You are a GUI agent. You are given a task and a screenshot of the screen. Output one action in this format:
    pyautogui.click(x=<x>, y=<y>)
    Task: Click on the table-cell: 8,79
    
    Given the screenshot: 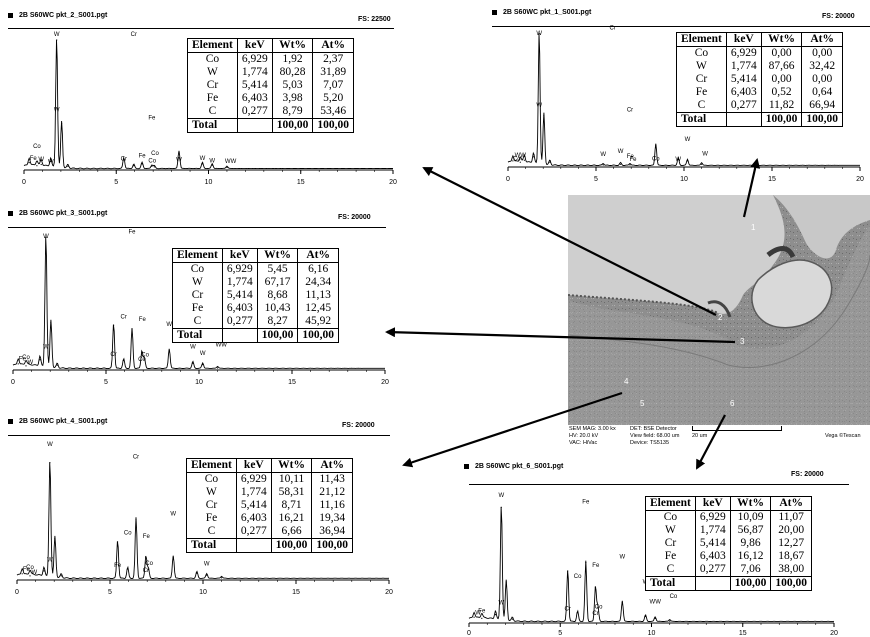 What is the action you would take?
    pyautogui.click(x=292, y=112)
    